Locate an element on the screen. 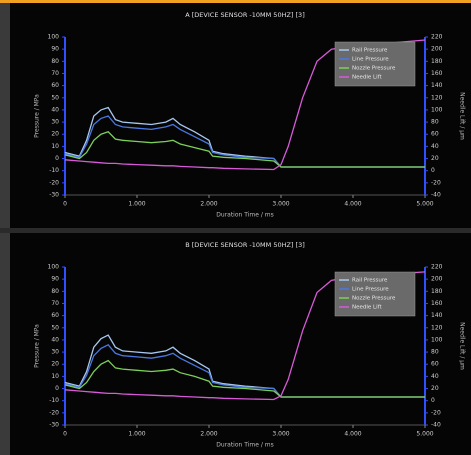 This screenshot has width=471, height=455. separator is located at coordinates (235, 230).